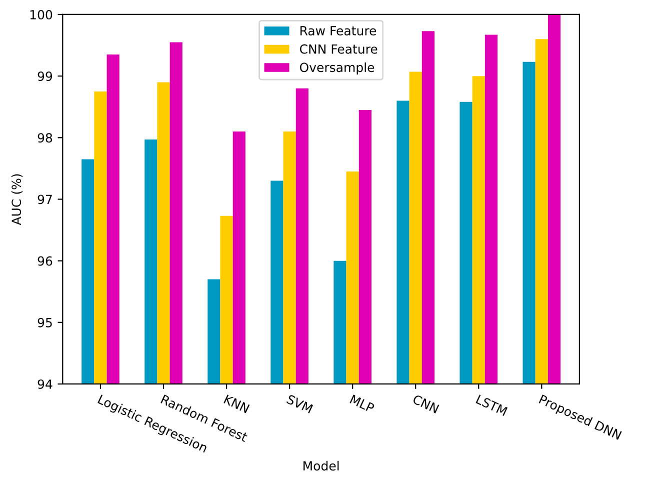 This screenshot has width=646, height=483. What do you see at coordinates (362, 403) in the screenshot?
I see `x-tick-label: MLP` at bounding box center [362, 403].